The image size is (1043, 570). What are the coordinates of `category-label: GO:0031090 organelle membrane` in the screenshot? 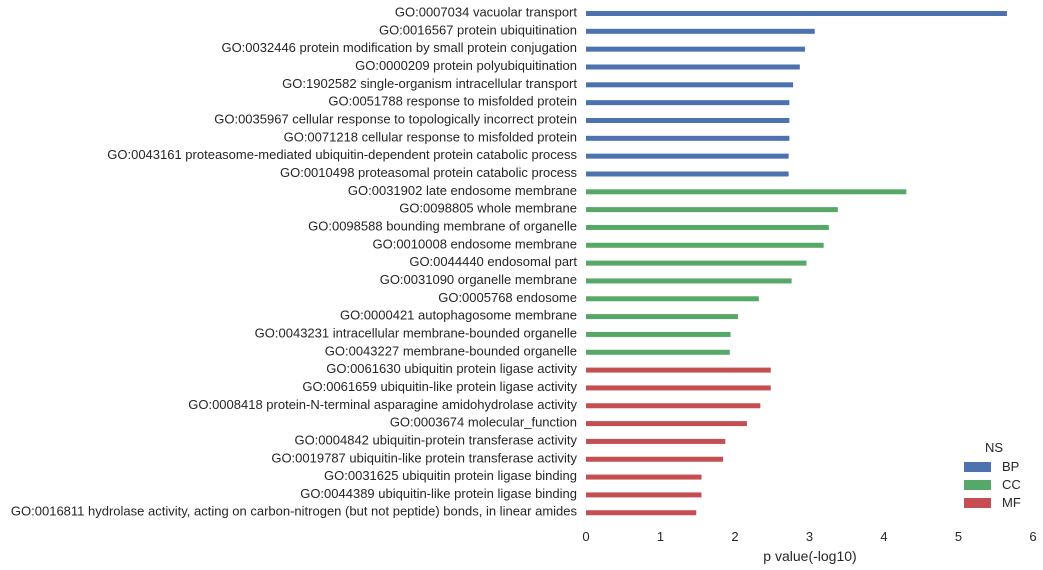 It's located at (478, 279).